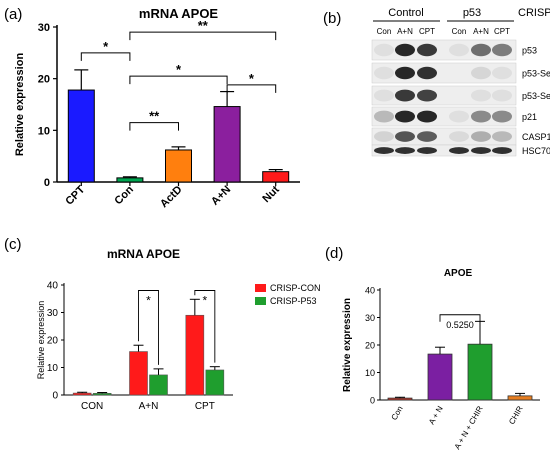  Describe the element at coordinates (293, 301) in the screenshot. I see `legend-label: CRISP-P53` at that location.